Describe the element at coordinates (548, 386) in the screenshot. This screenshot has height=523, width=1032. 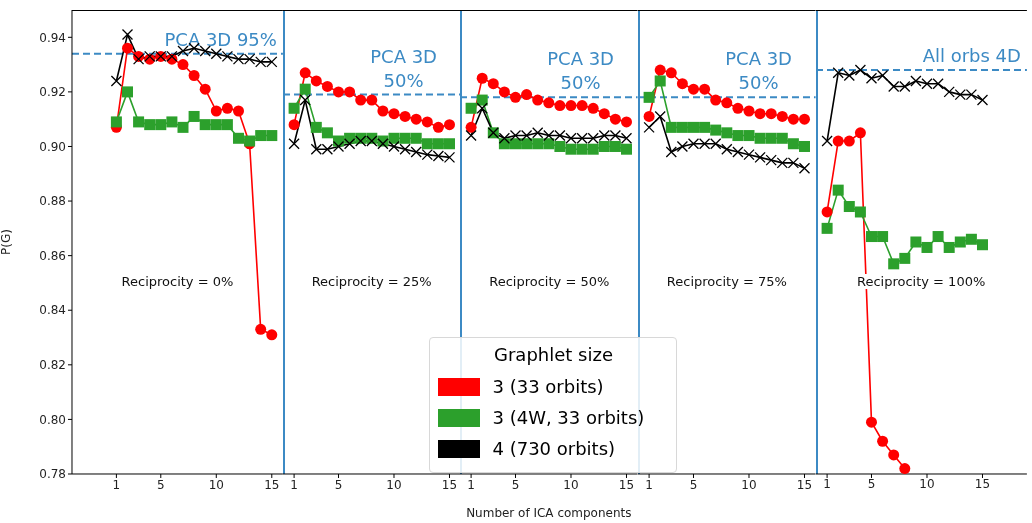
I see `legend-label: 3 (33 orbits)` at that location.